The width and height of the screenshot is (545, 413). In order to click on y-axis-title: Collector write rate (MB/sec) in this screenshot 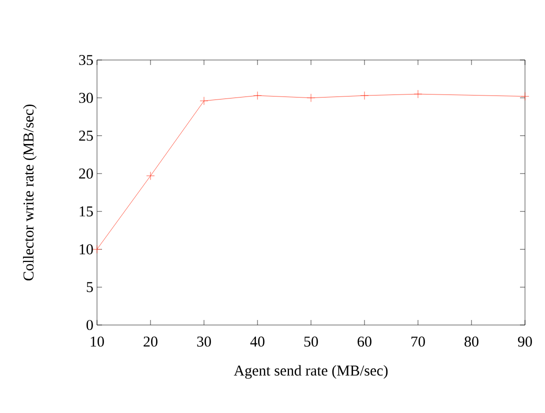, I will do `click(30, 192)`.